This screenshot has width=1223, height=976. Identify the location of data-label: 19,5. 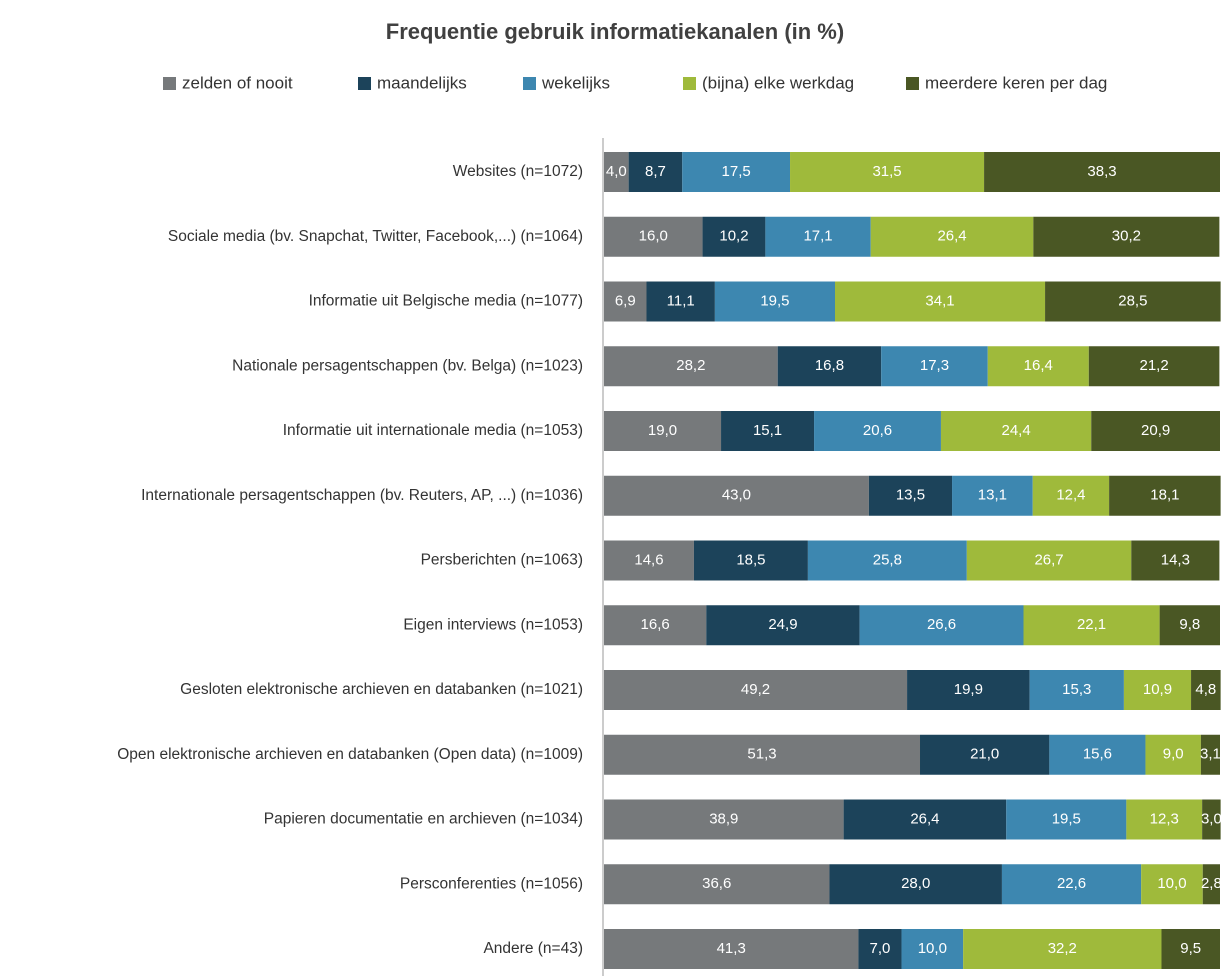
(1066, 818).